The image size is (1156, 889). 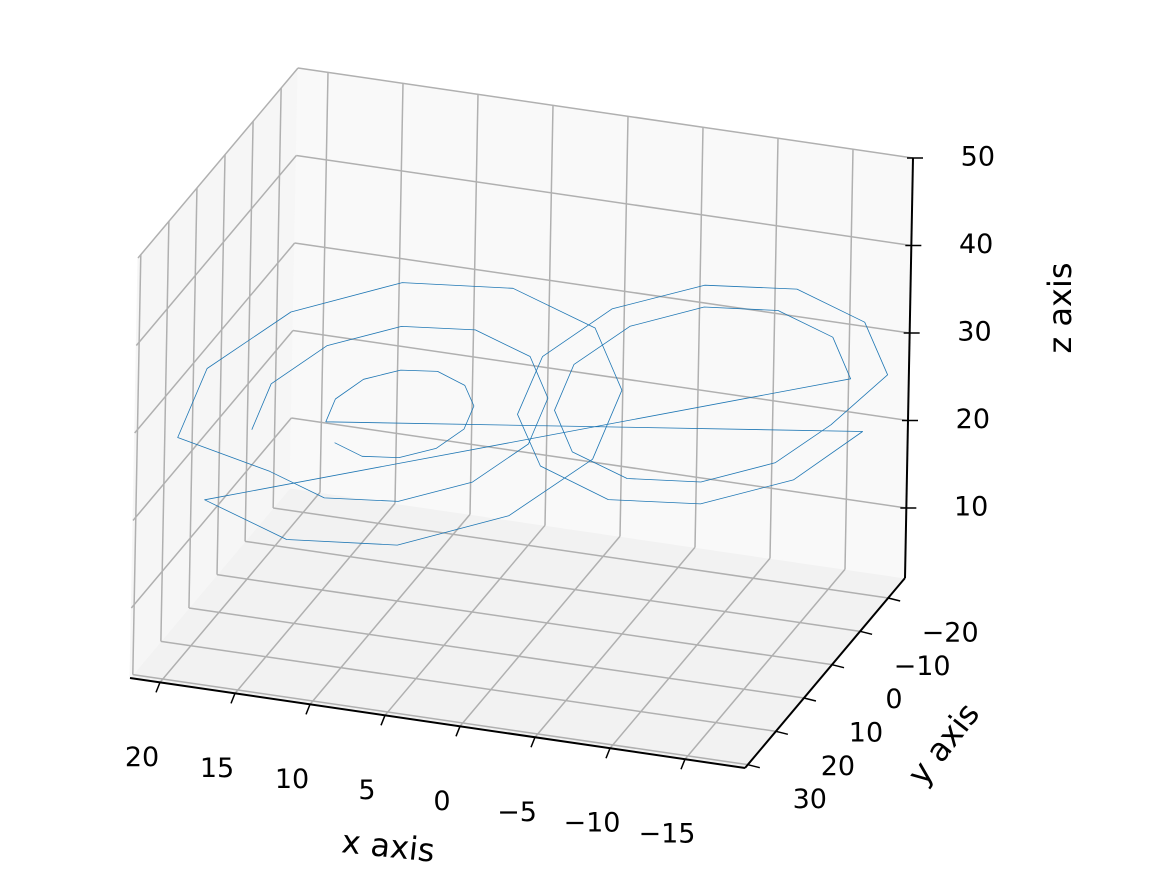 What do you see at coordinates (978, 157) in the screenshot?
I see `z-tick-label: 50` at bounding box center [978, 157].